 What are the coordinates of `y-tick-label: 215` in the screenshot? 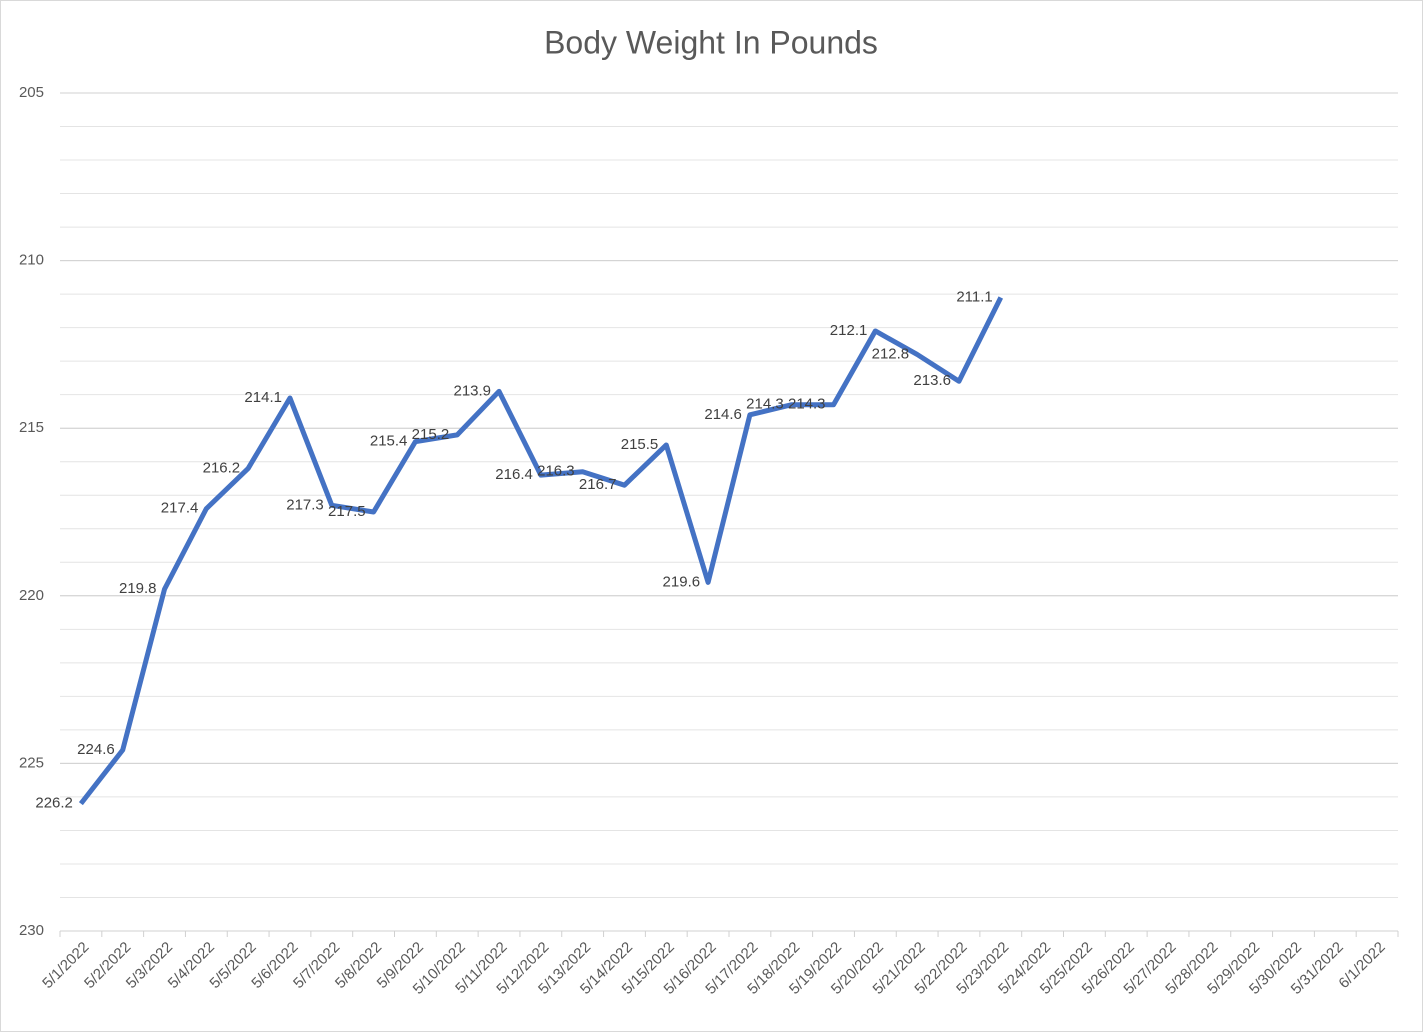 It's located at (31, 427).